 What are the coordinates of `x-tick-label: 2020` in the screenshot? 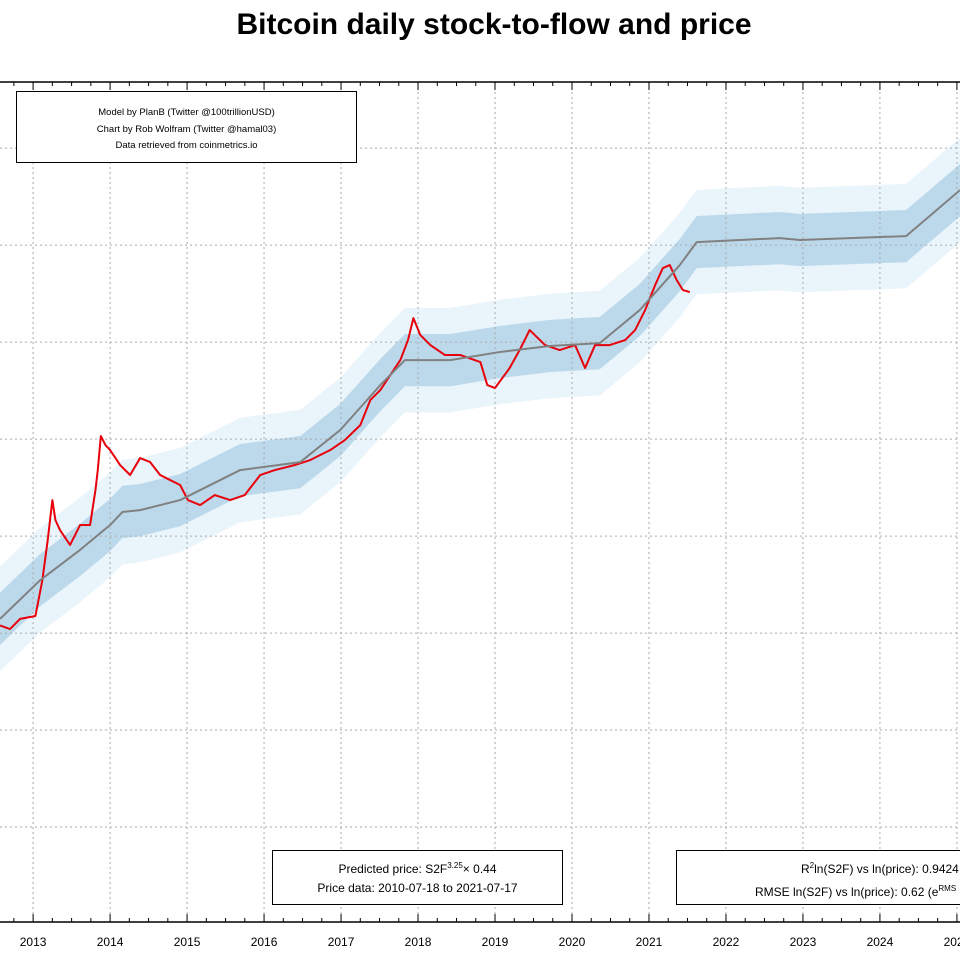 It's located at (572, 942).